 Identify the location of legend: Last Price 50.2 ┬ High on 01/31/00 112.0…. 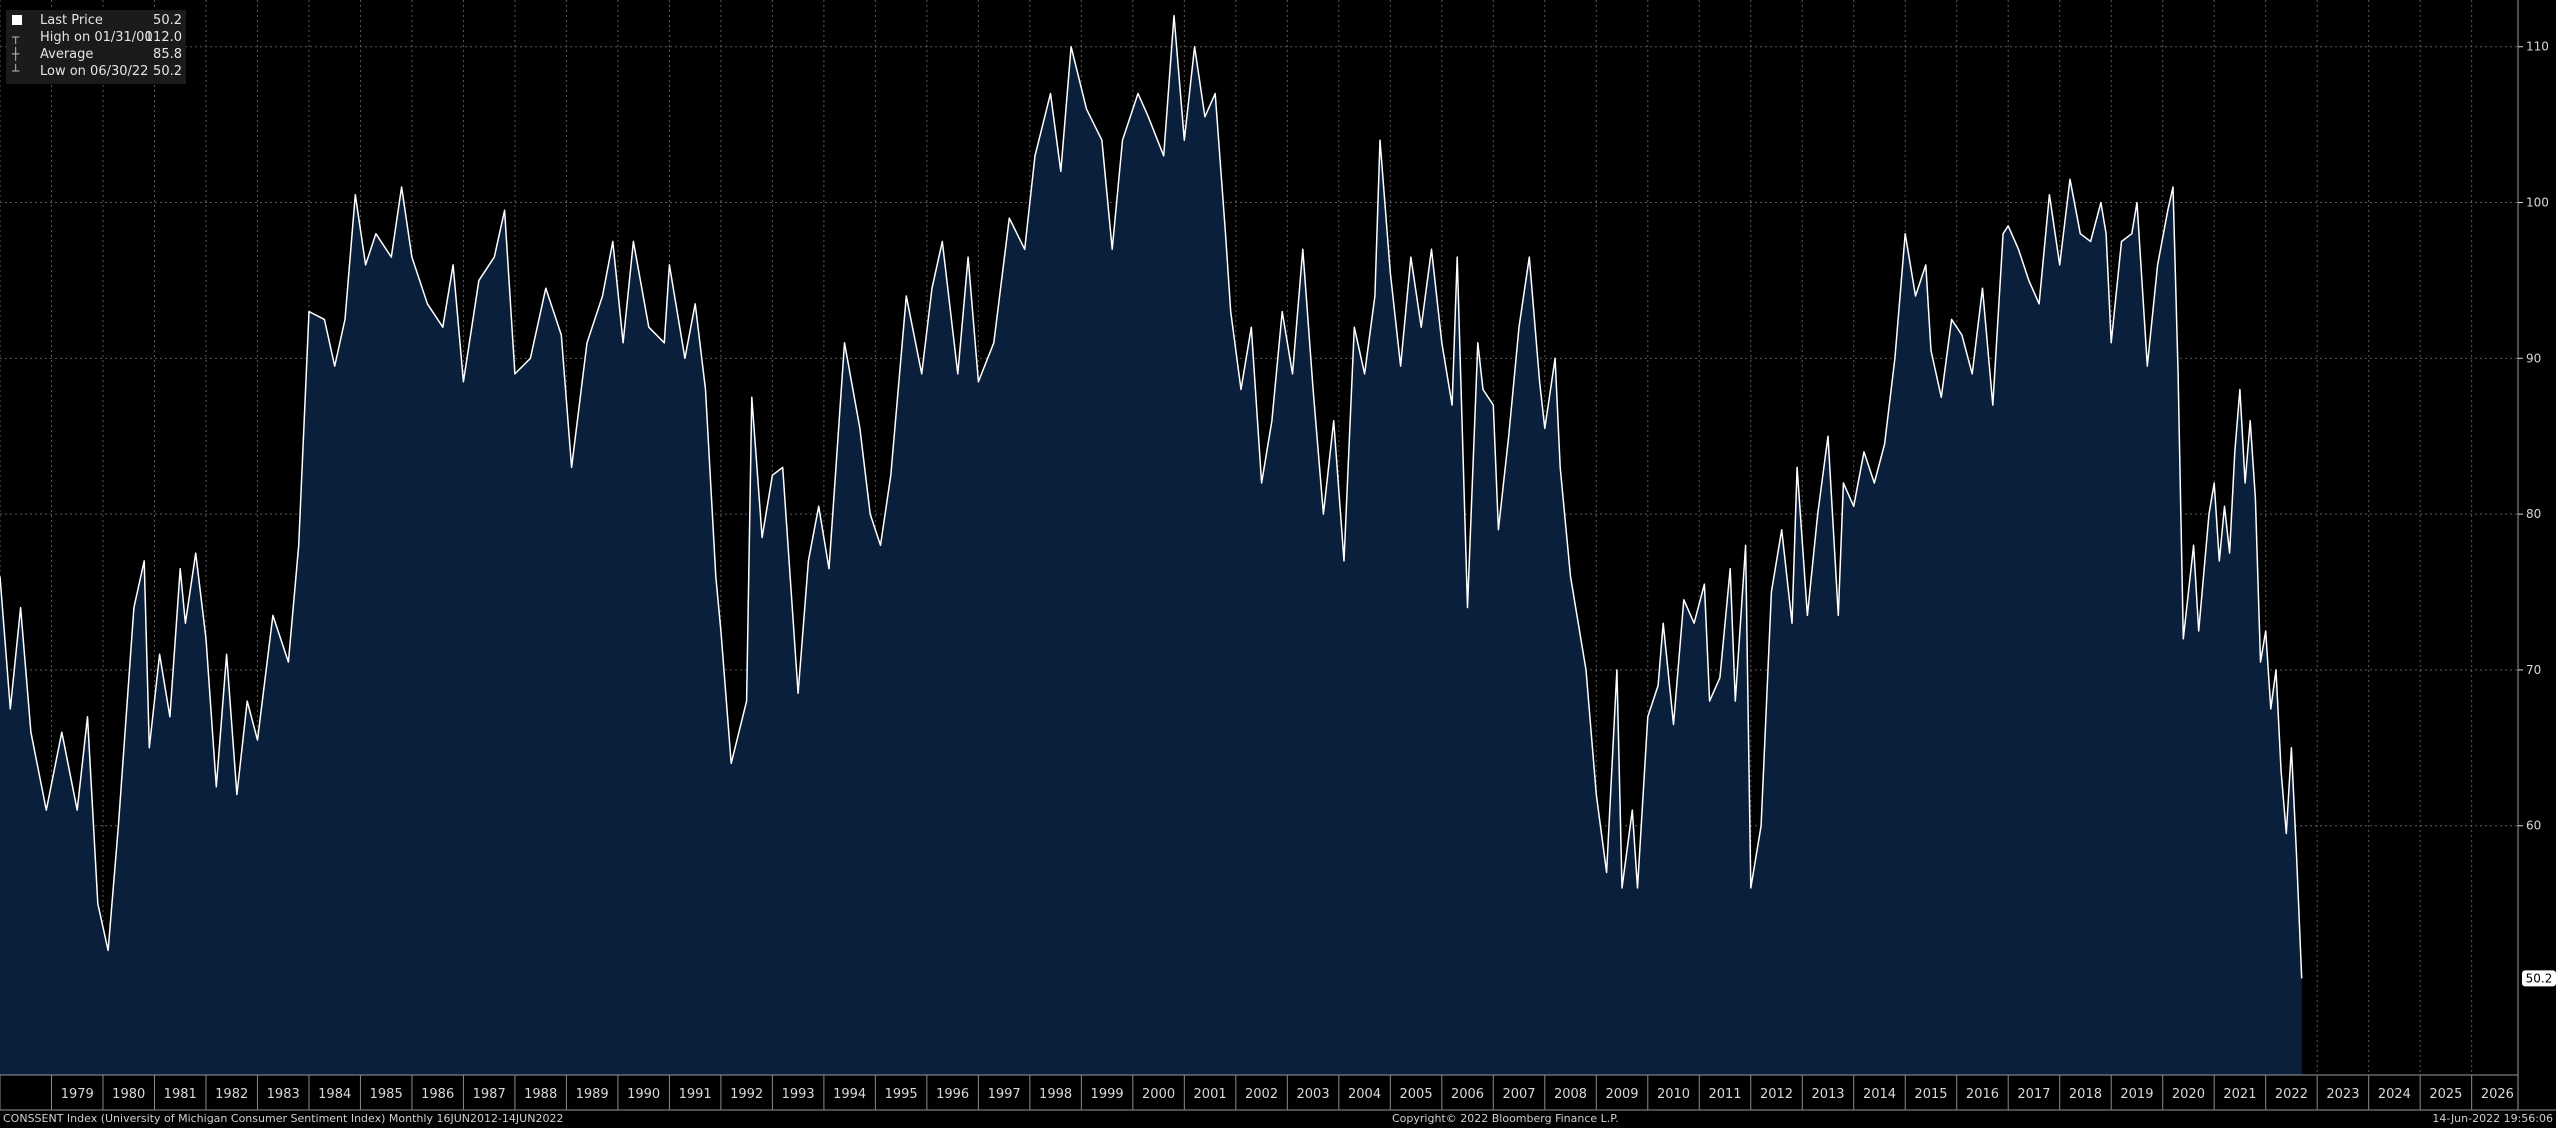
(96, 47).